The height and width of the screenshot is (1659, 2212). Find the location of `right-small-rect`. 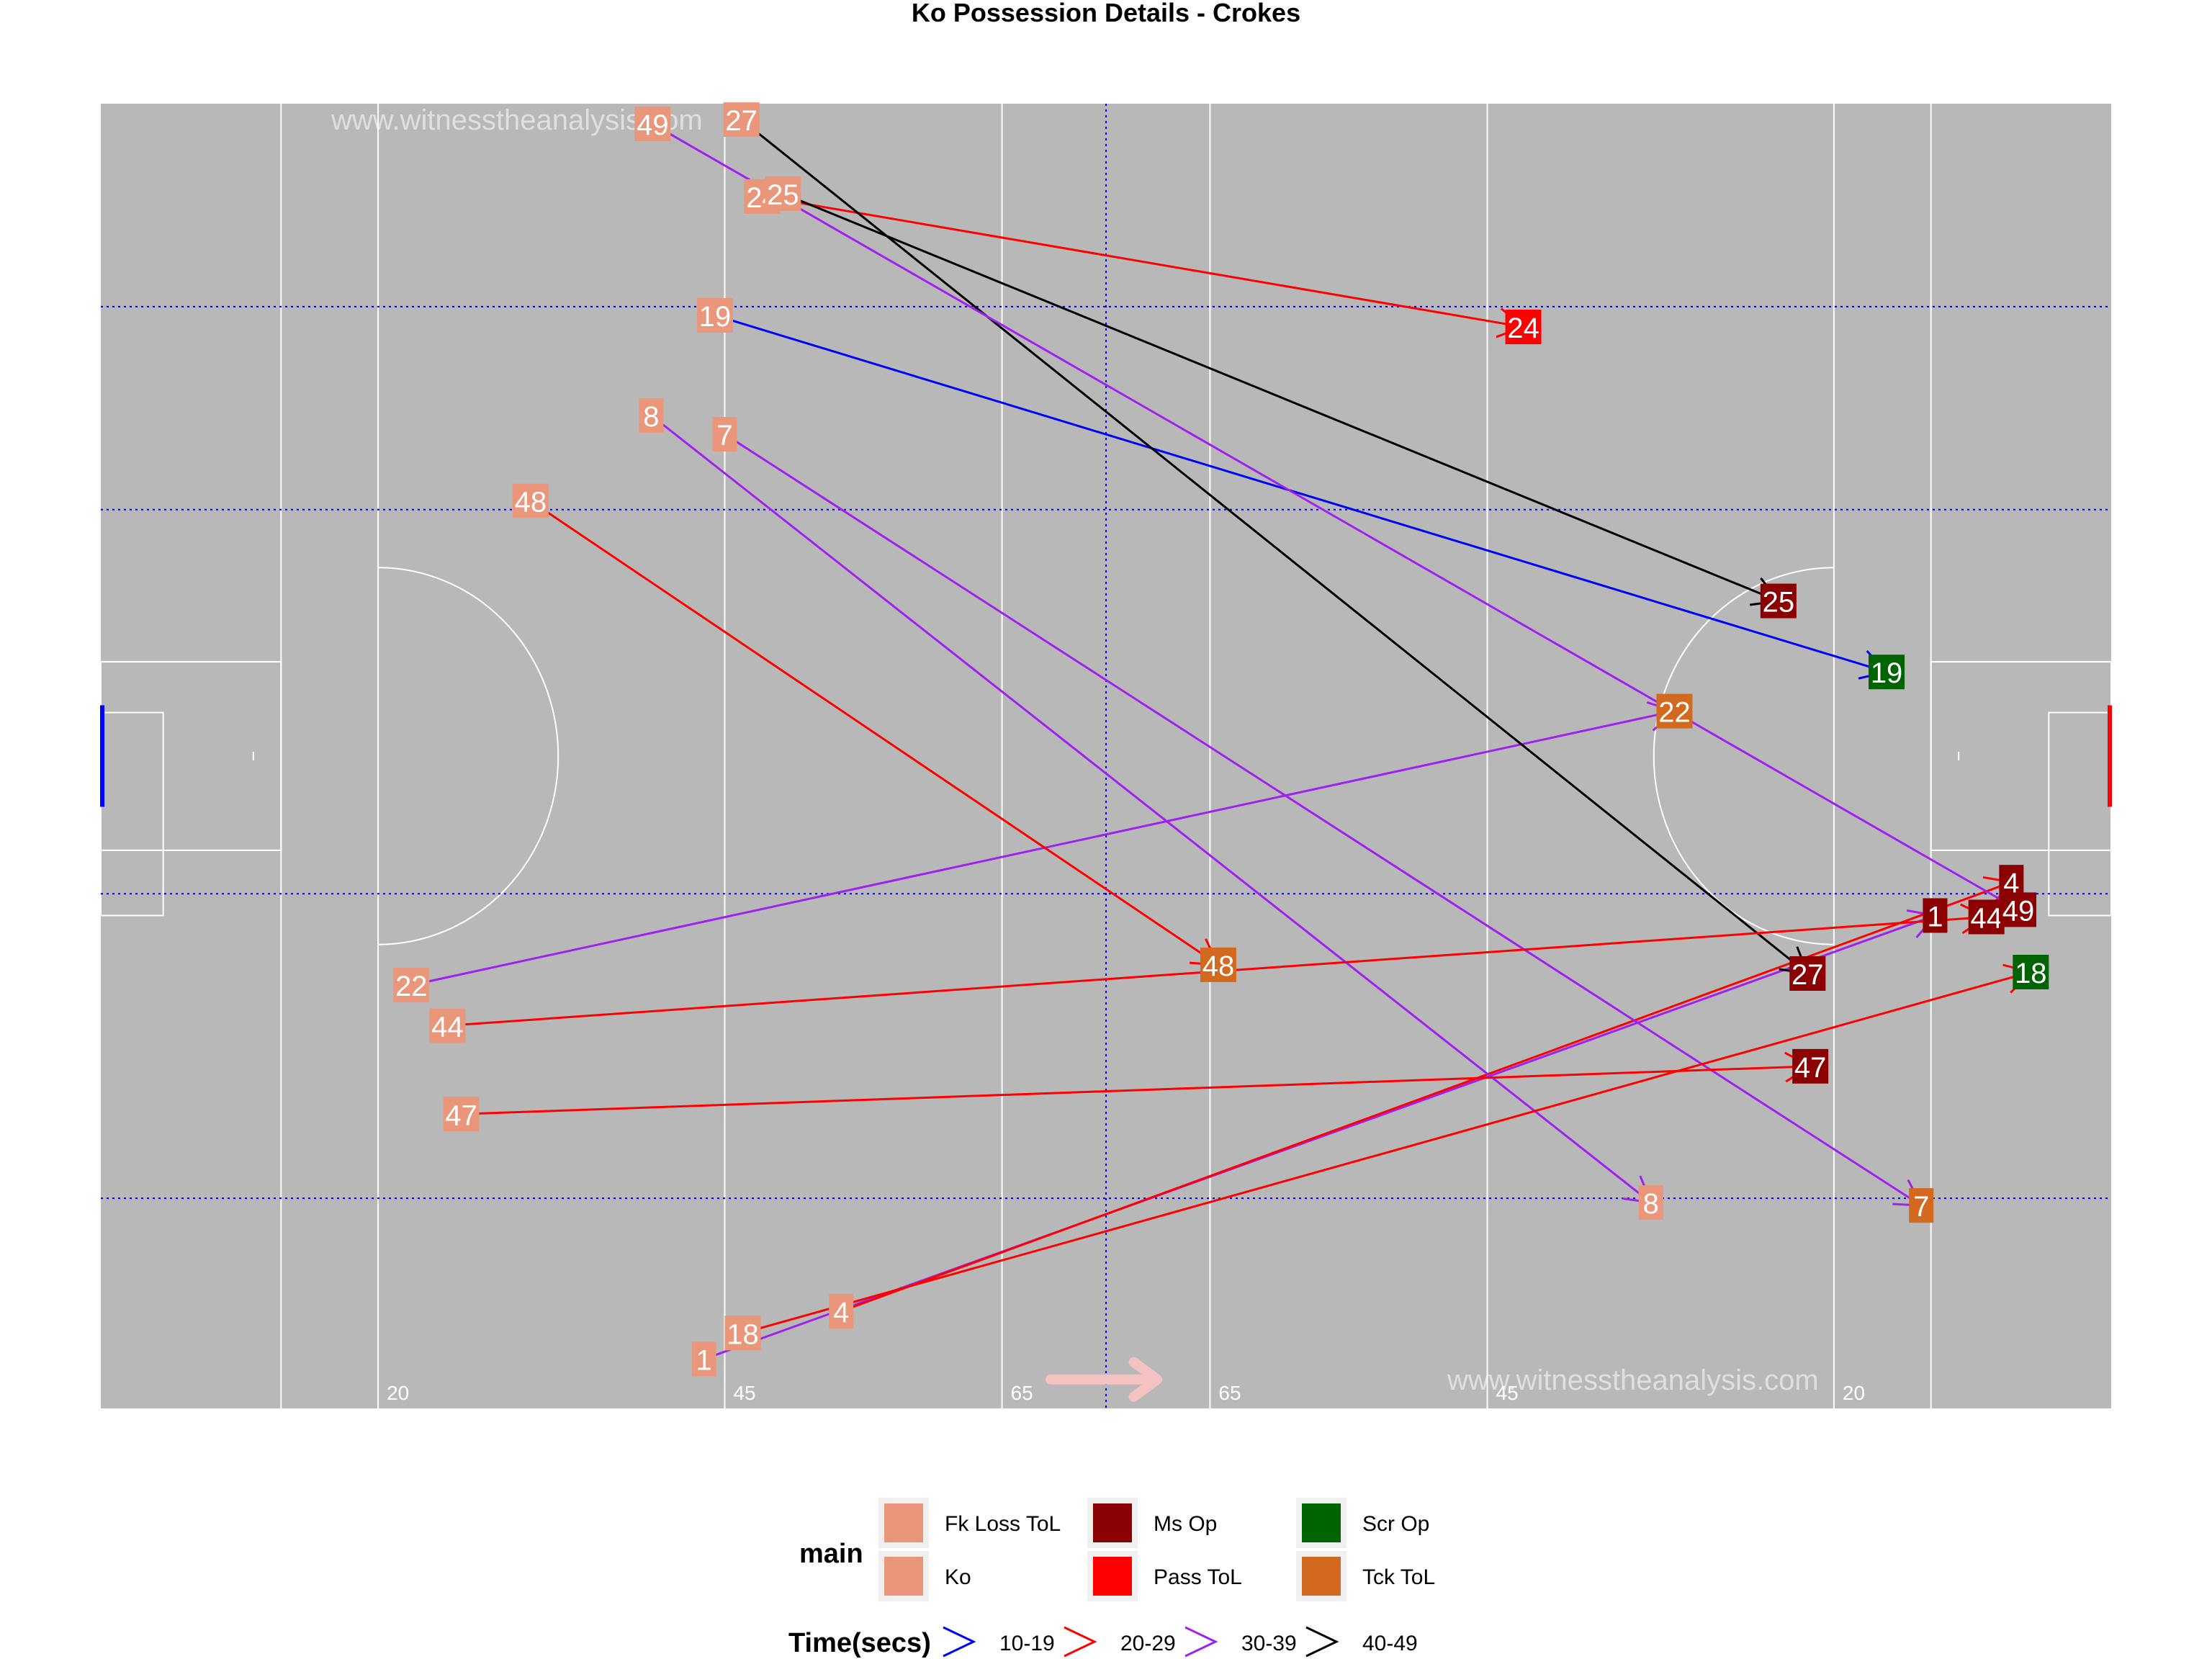

right-small-rect is located at coordinates (2081, 814).